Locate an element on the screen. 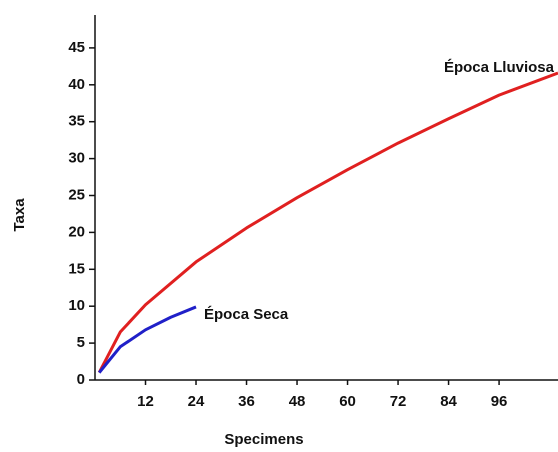 The width and height of the screenshot is (558, 452). y-tick-label: 5 is located at coordinates (81, 342).